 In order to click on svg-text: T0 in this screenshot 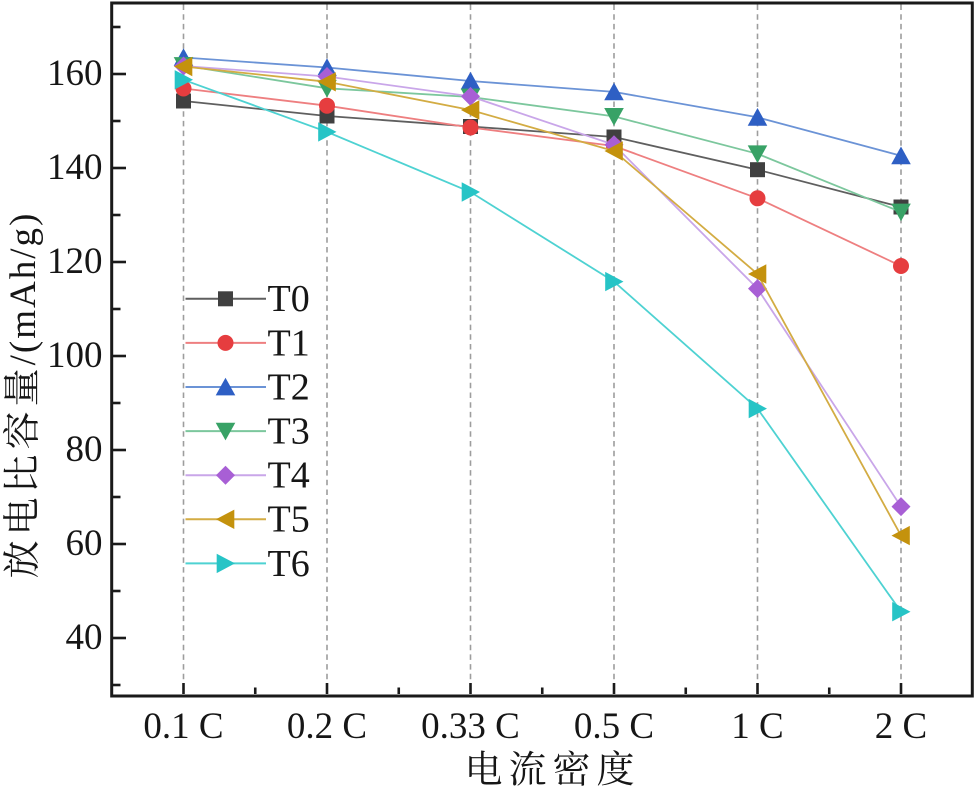, I will do `click(289, 299)`.